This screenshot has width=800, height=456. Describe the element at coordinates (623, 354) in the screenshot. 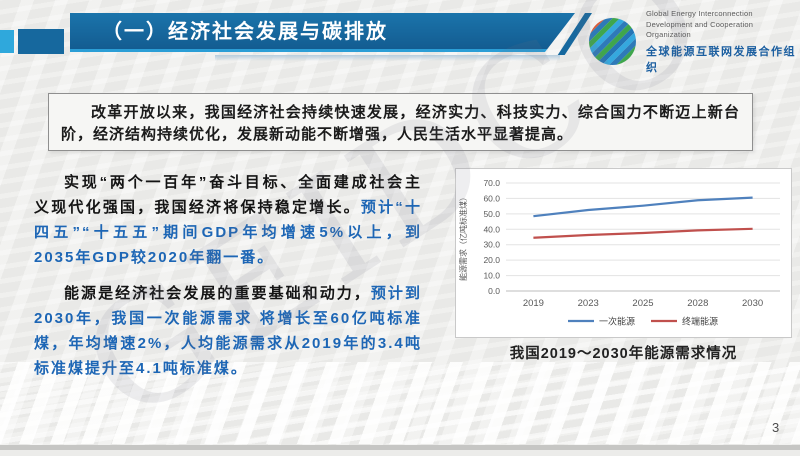

I see `chart-caption: 我国2019～2030年能源需求情况` at that location.